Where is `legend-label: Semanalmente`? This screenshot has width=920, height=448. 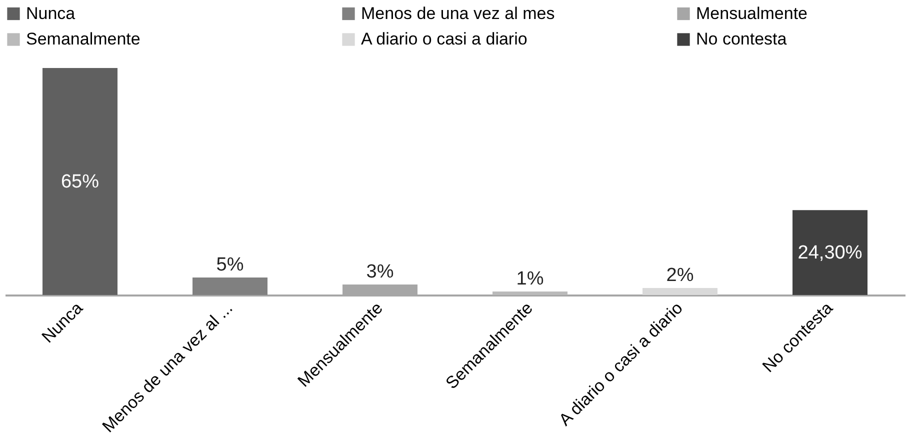
legend-label: Semanalmente is located at coordinates (83, 39).